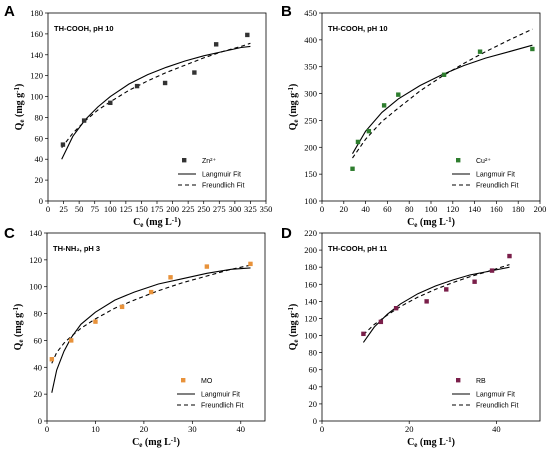 This screenshot has width=550, height=458. What do you see at coordinates (310, 284) in the screenshot?
I see `y-tick-label: 160` at bounding box center [310, 284].